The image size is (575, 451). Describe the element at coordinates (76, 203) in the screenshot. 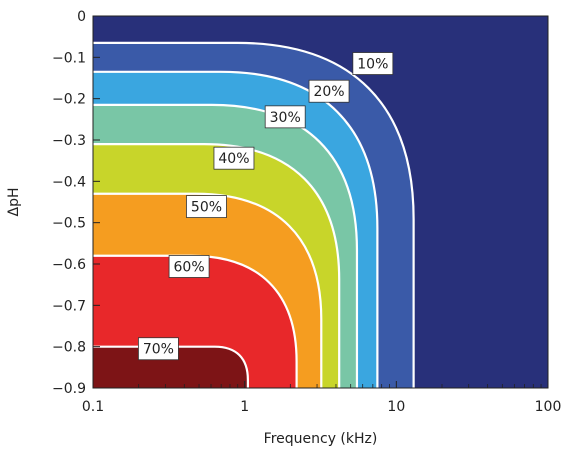

I see `y-axis: 0 −0.1 −0.2 −0.3 −0.4 −0.5 −0.6 −0.7 −0.8 −0.9` at that location.